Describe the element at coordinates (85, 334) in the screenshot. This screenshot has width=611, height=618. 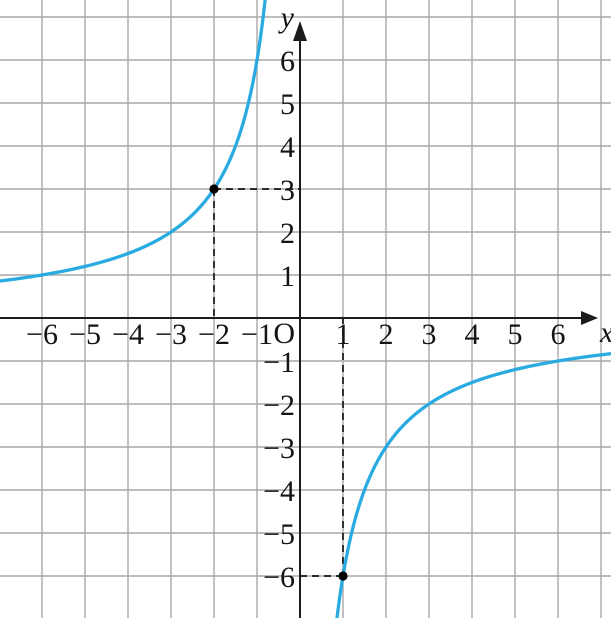
I see `x-tick-label: −5` at that location.